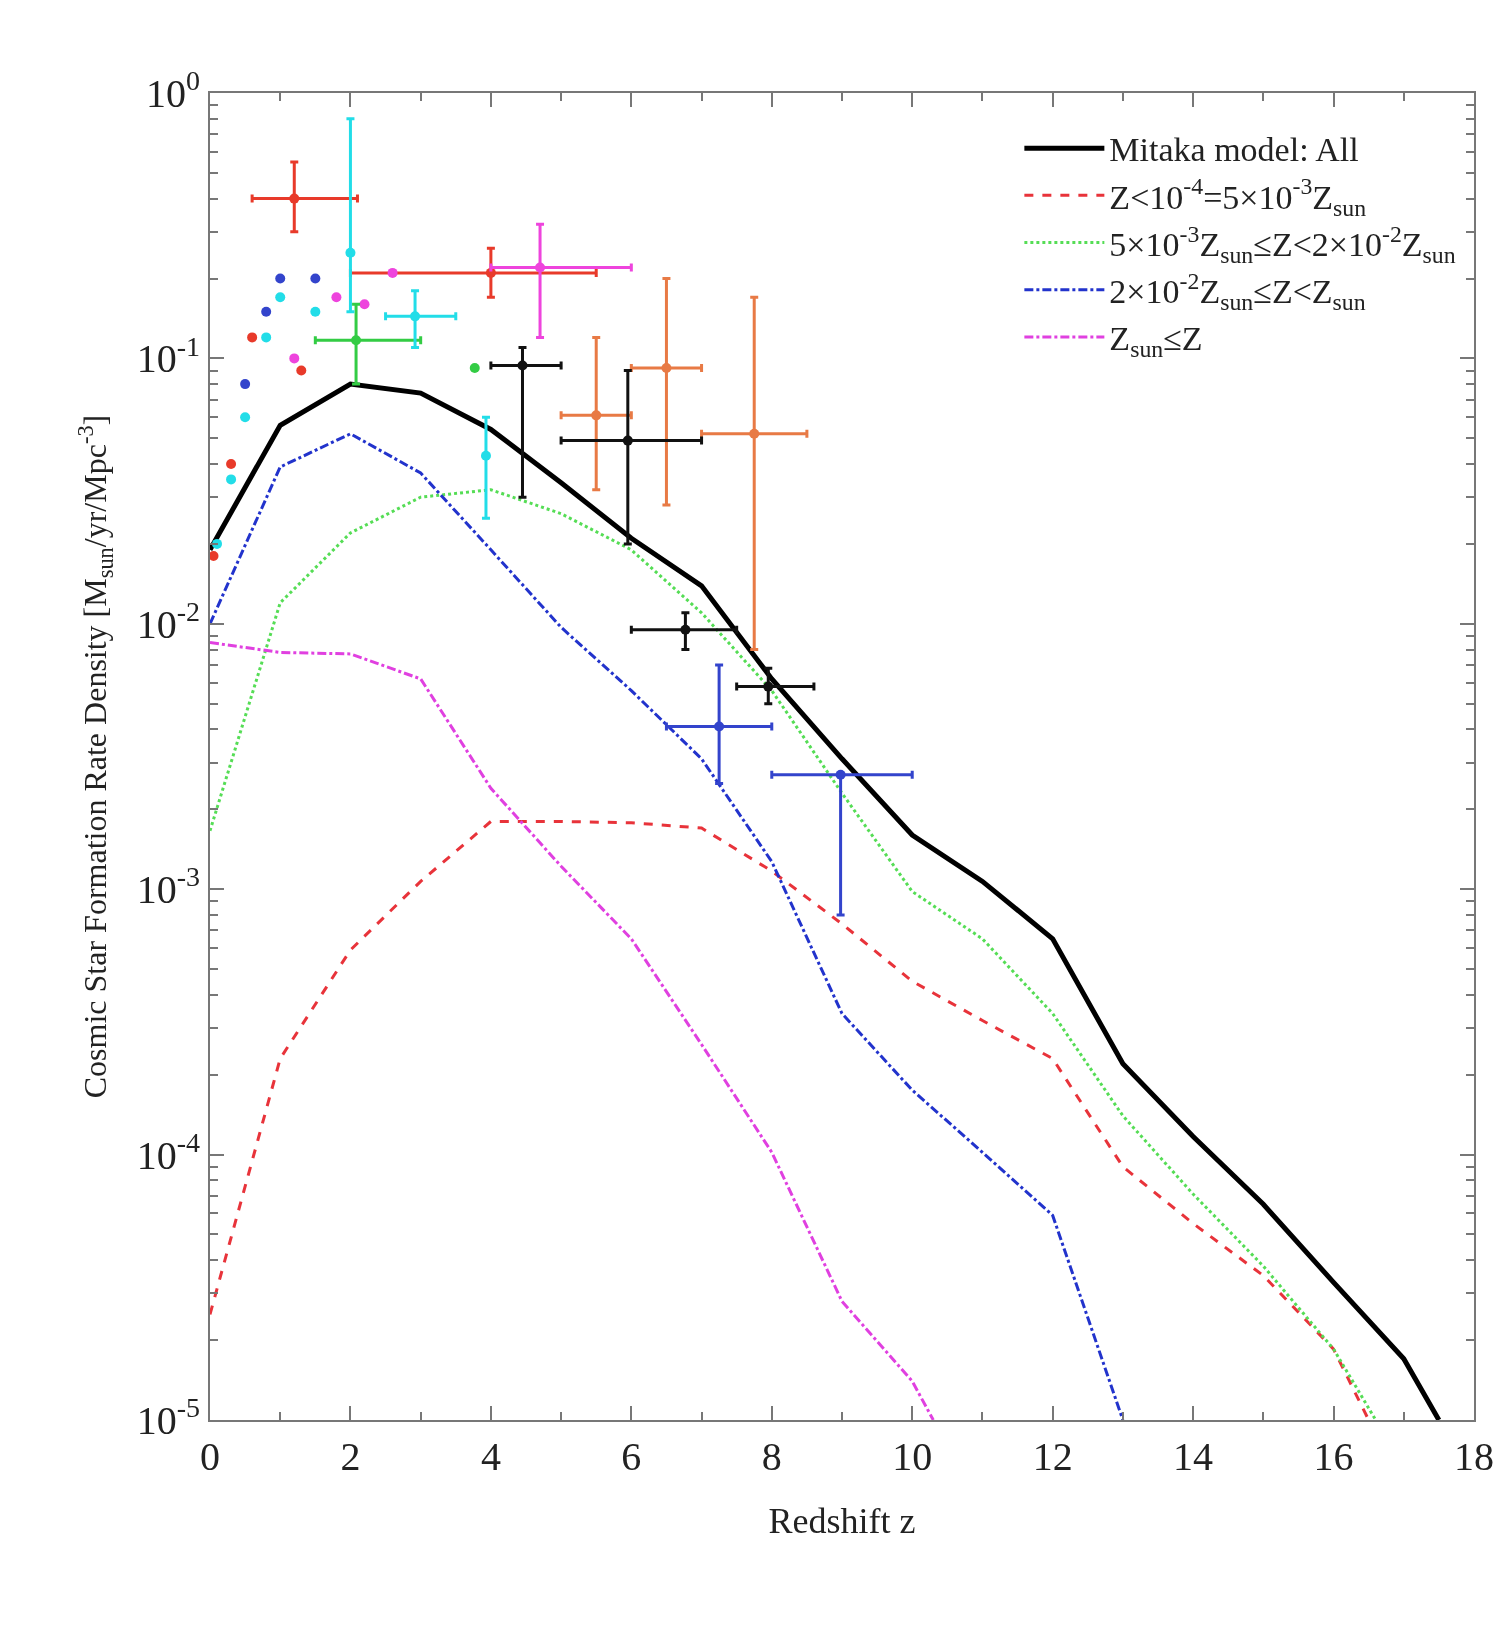 The width and height of the screenshot is (1511, 1627). What do you see at coordinates (173, 90) in the screenshot?
I see `y-tick-label: 10$^{0}$` at bounding box center [173, 90].